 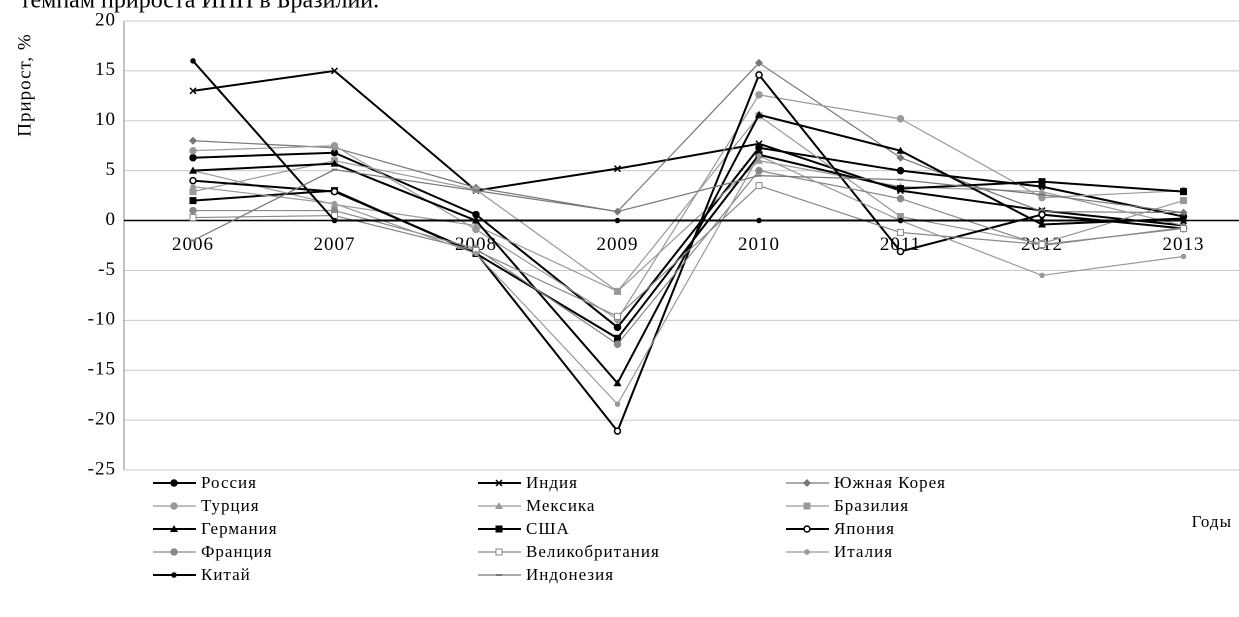 I want to click on x-tick-label: 2006, so click(x=193, y=244).